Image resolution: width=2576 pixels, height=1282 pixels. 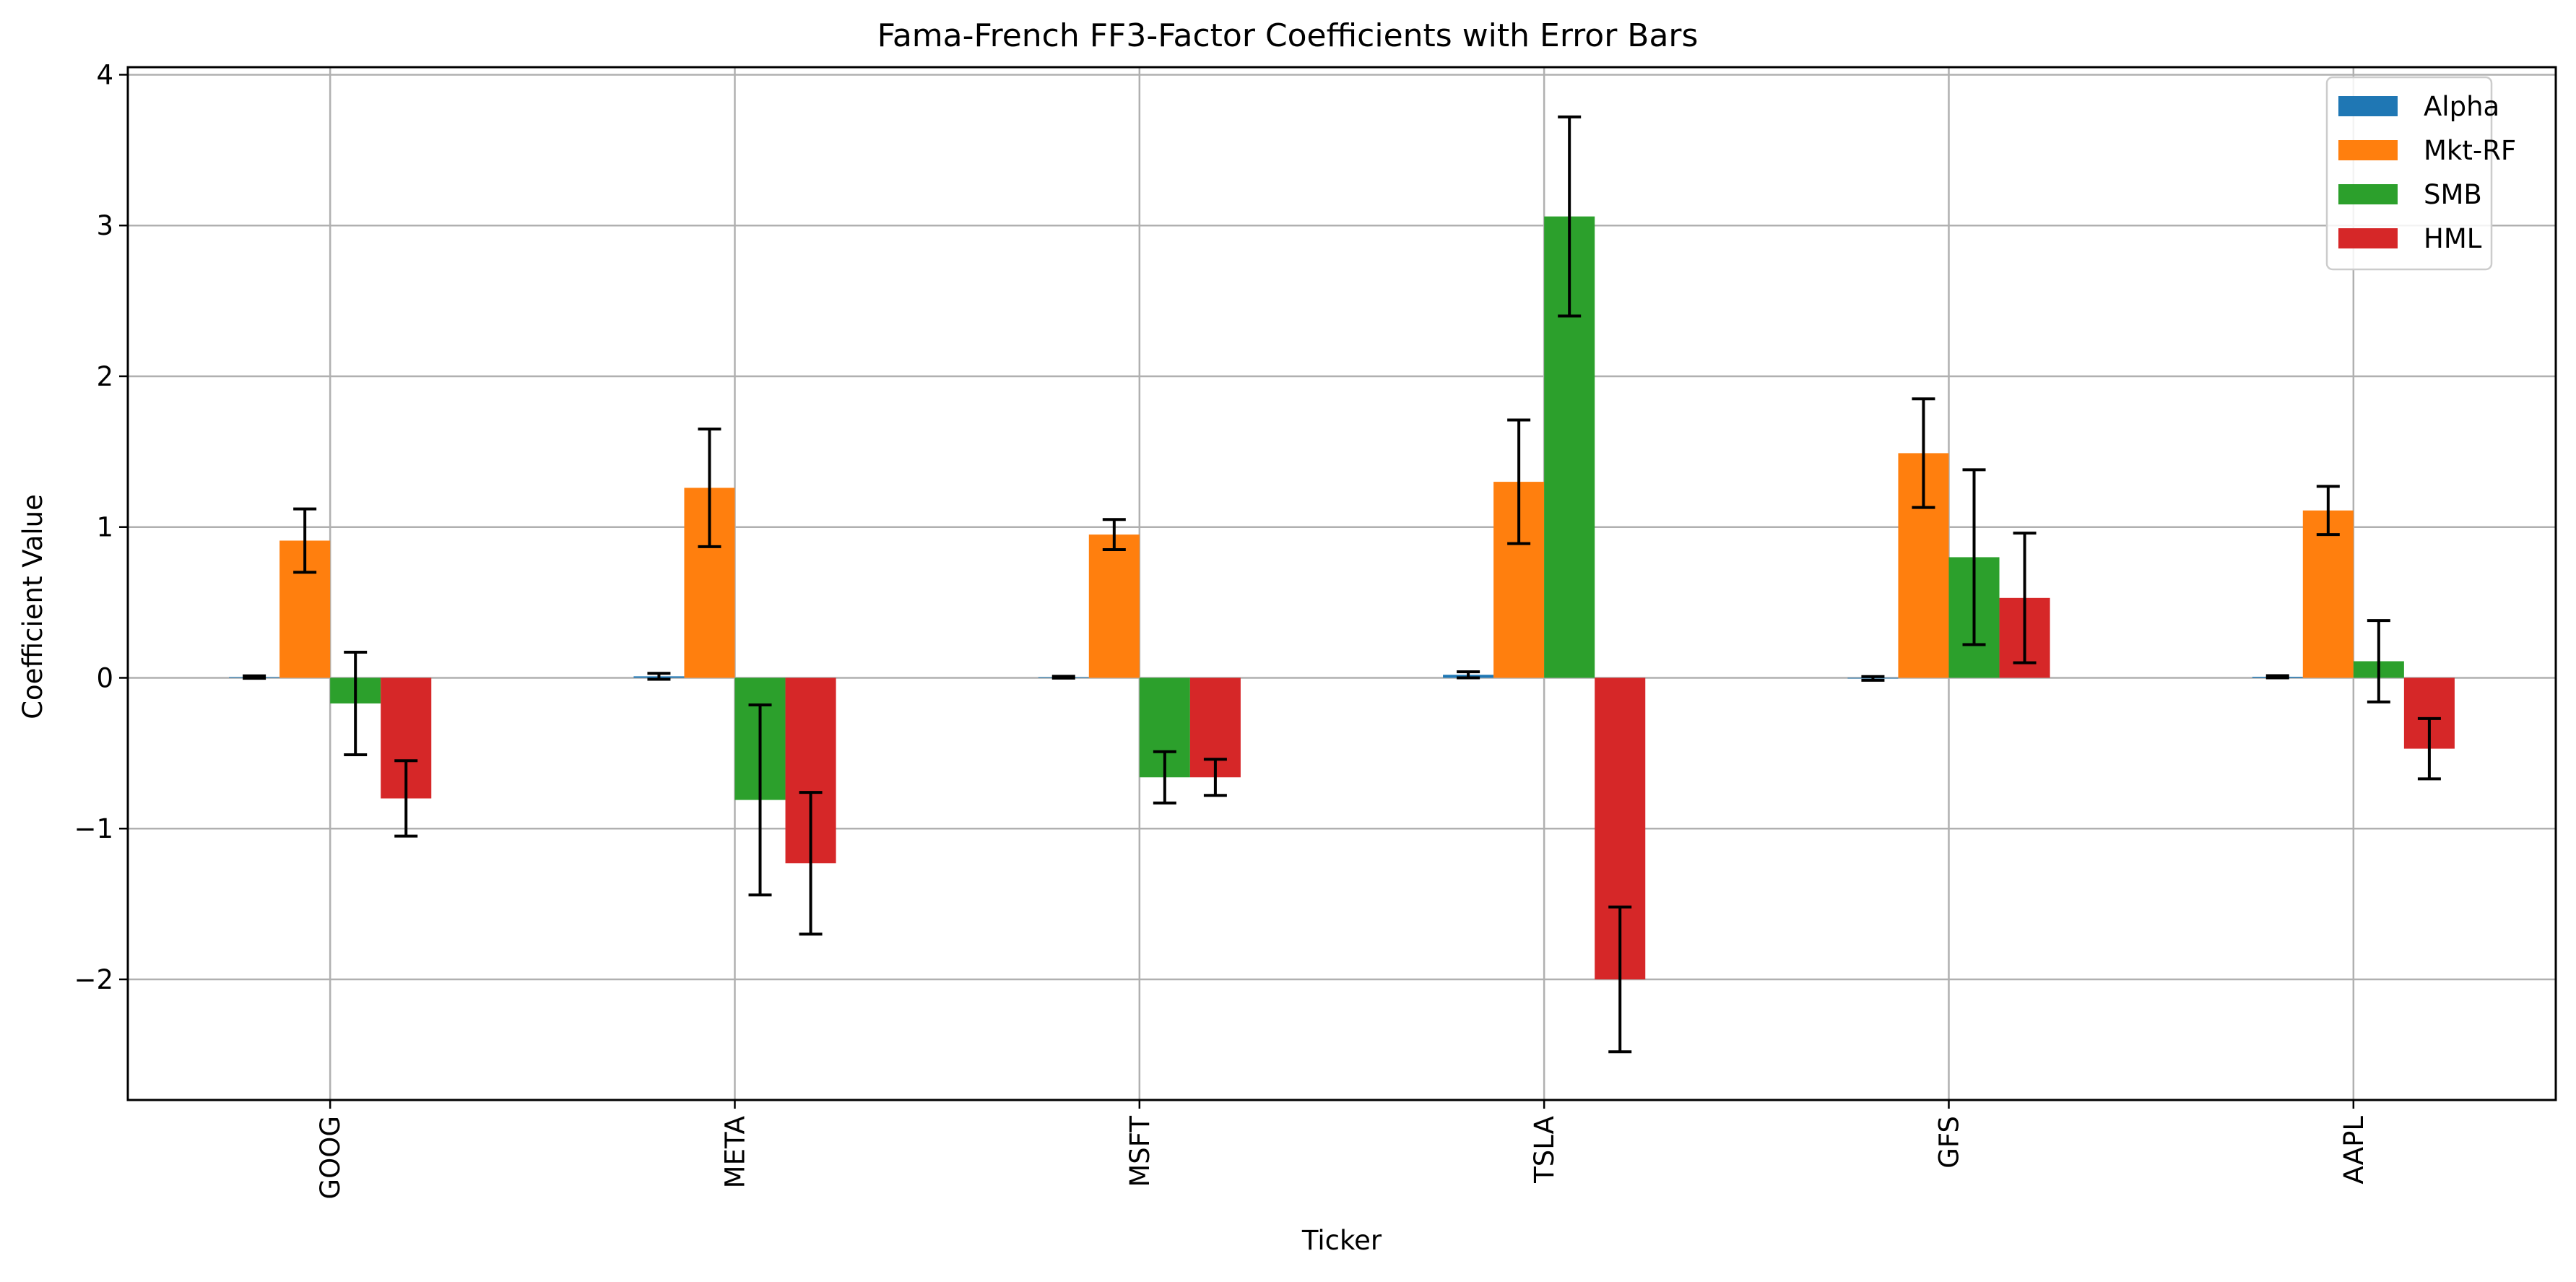 What do you see at coordinates (1519, 481) in the screenshot?
I see `errorbar-mkt-rf-tsla` at bounding box center [1519, 481].